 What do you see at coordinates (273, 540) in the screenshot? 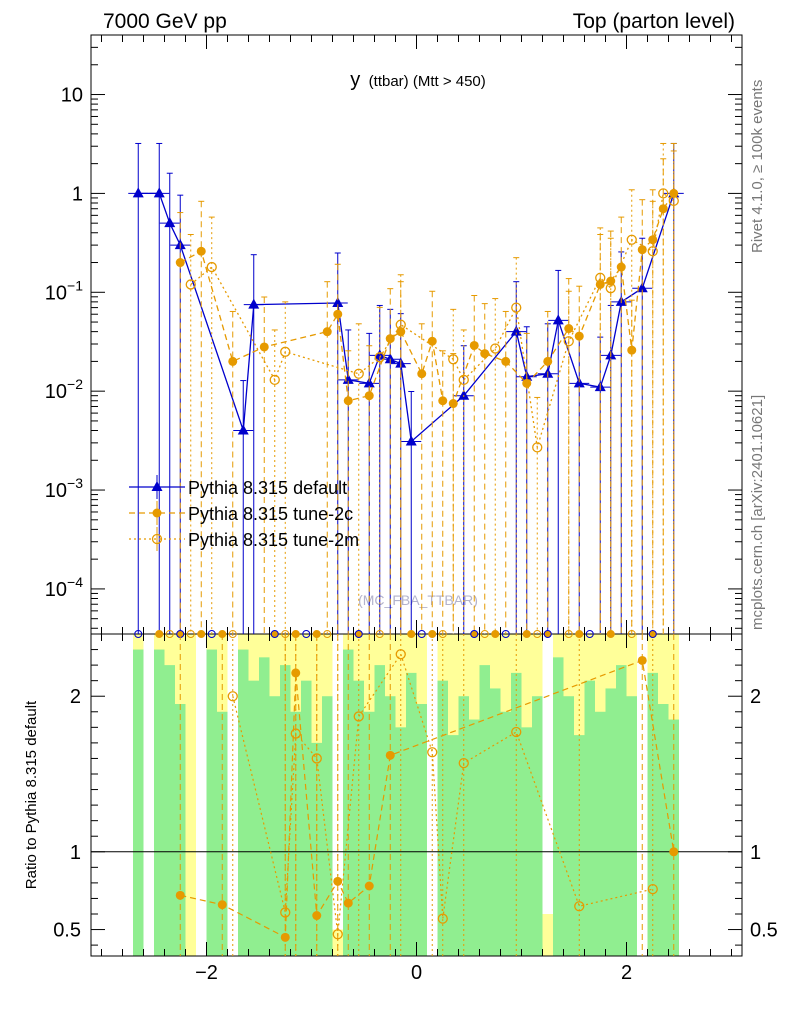
I see `legend-label: Pythia 8.315 tune-2m` at bounding box center [273, 540].